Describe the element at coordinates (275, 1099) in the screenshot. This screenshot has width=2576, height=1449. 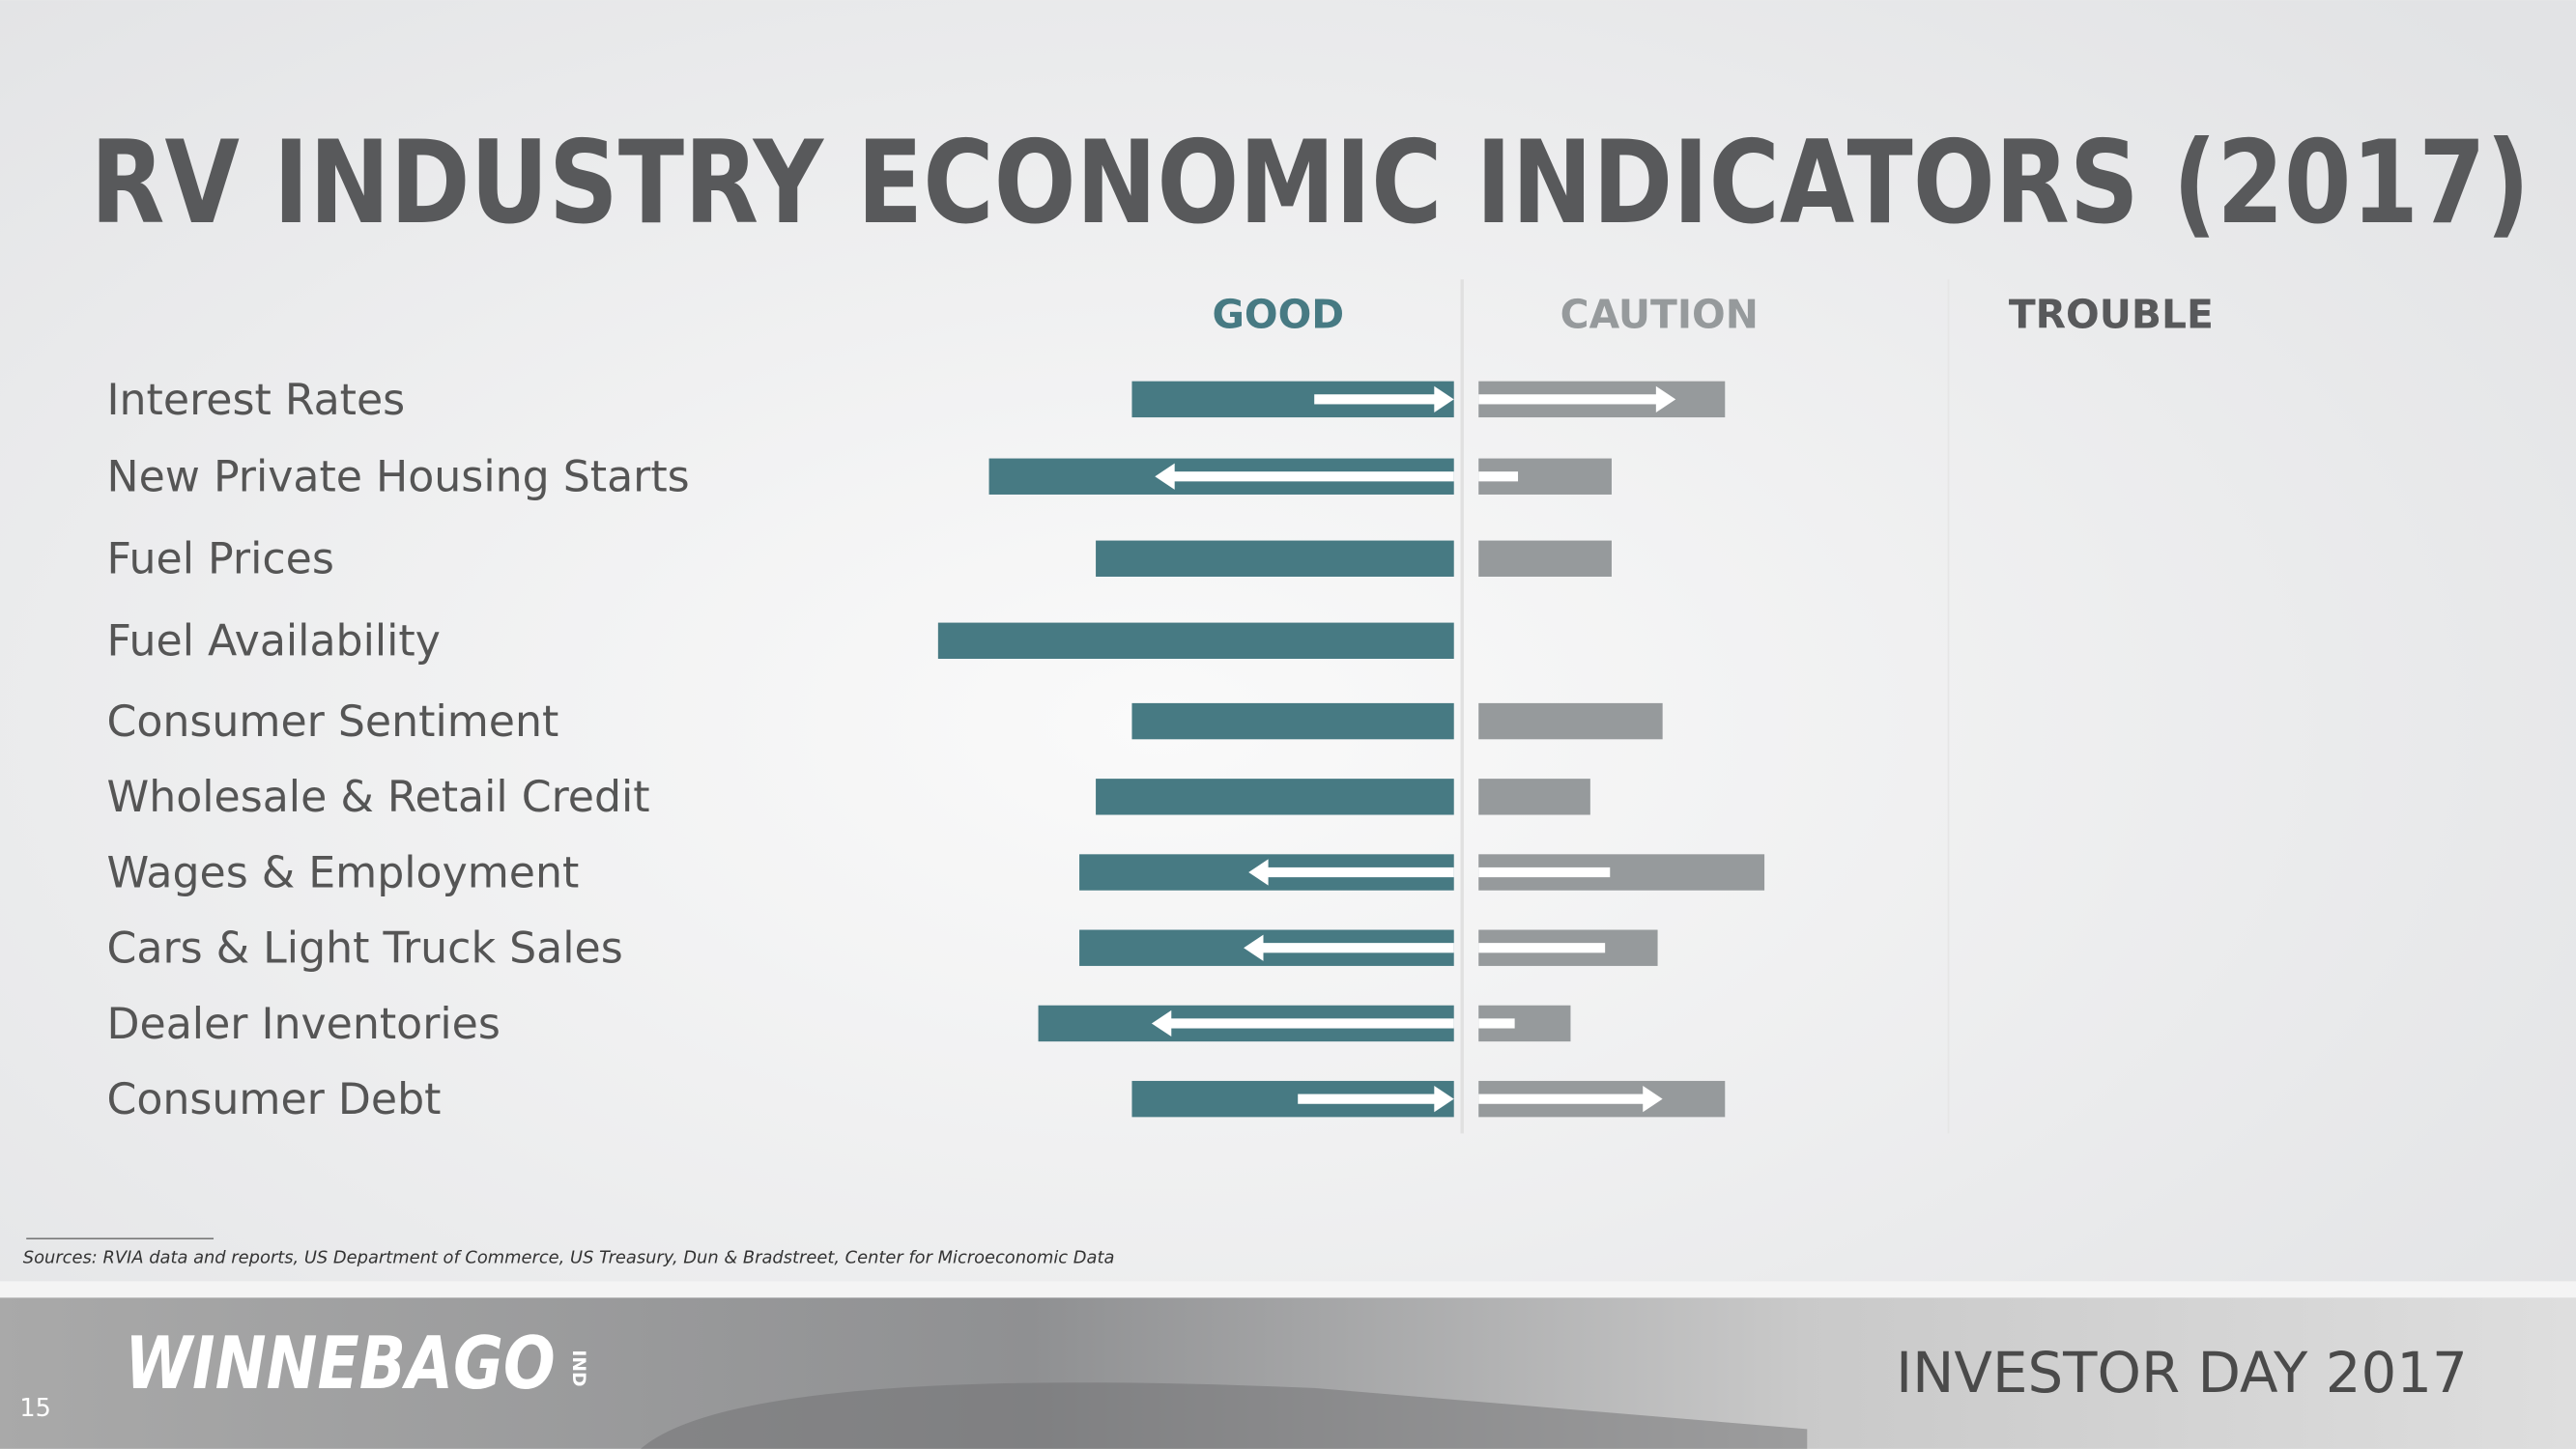
I see `row-label: Consumer Debt` at that location.